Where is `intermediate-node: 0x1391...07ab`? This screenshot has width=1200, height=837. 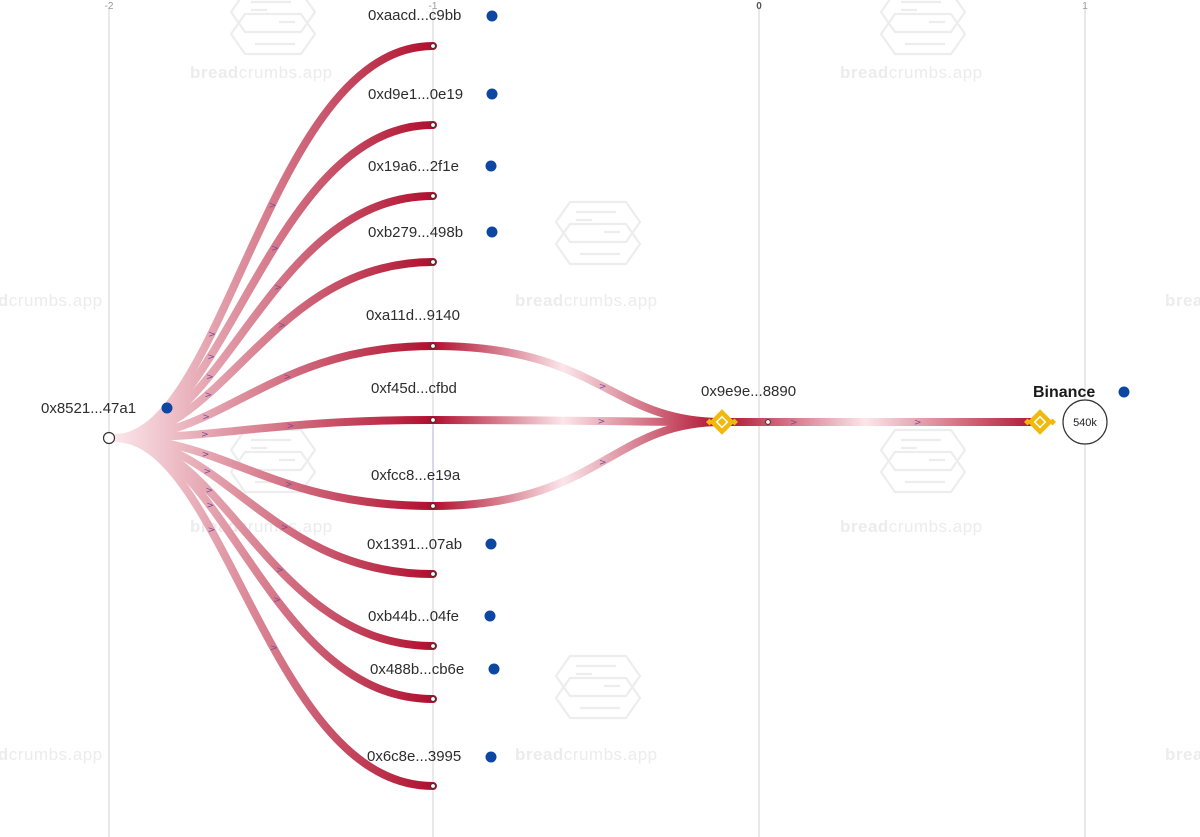
intermediate-node: 0x1391...07ab is located at coordinates (432, 556).